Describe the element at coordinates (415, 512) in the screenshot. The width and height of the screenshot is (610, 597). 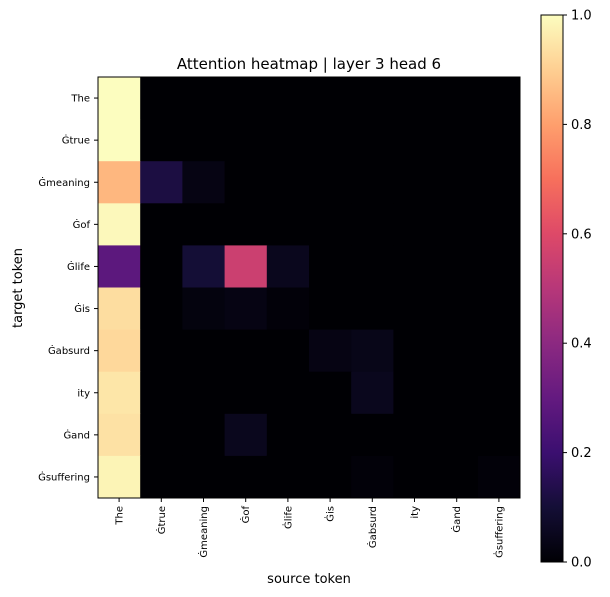
I see `x-tick-label: ity` at that location.